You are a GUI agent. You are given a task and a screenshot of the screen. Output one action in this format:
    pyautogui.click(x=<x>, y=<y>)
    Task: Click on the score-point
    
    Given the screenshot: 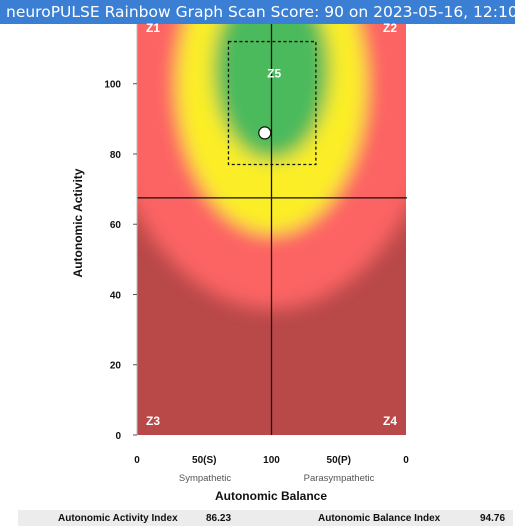 What is the action you would take?
    pyautogui.click(x=265, y=133)
    